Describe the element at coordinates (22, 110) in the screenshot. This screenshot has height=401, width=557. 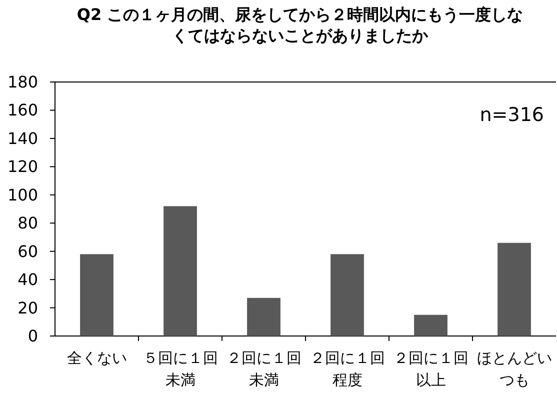
I see `y-tick-label: 160` at that location.